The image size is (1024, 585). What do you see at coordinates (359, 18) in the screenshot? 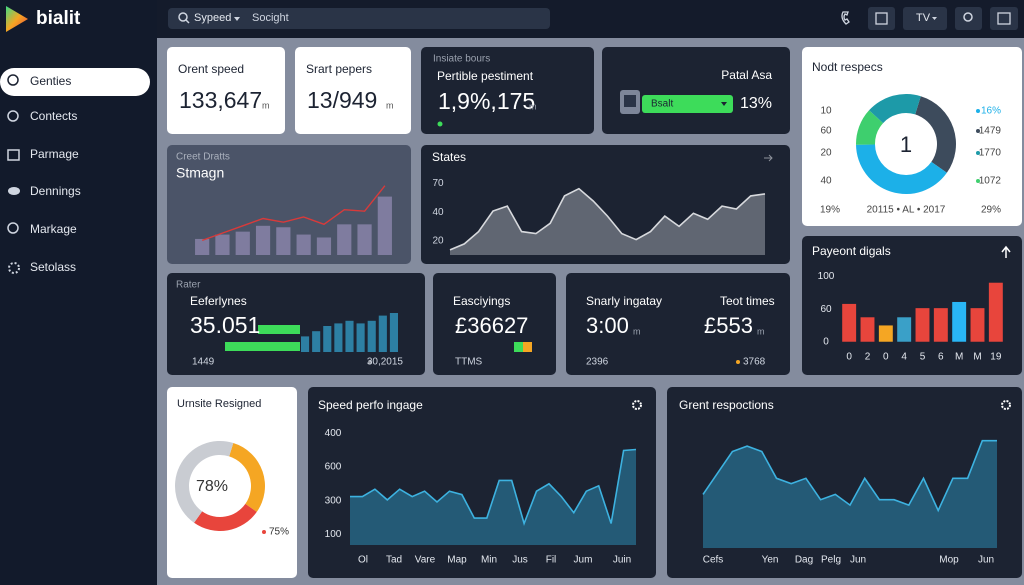
I see `search-box` at bounding box center [359, 18].